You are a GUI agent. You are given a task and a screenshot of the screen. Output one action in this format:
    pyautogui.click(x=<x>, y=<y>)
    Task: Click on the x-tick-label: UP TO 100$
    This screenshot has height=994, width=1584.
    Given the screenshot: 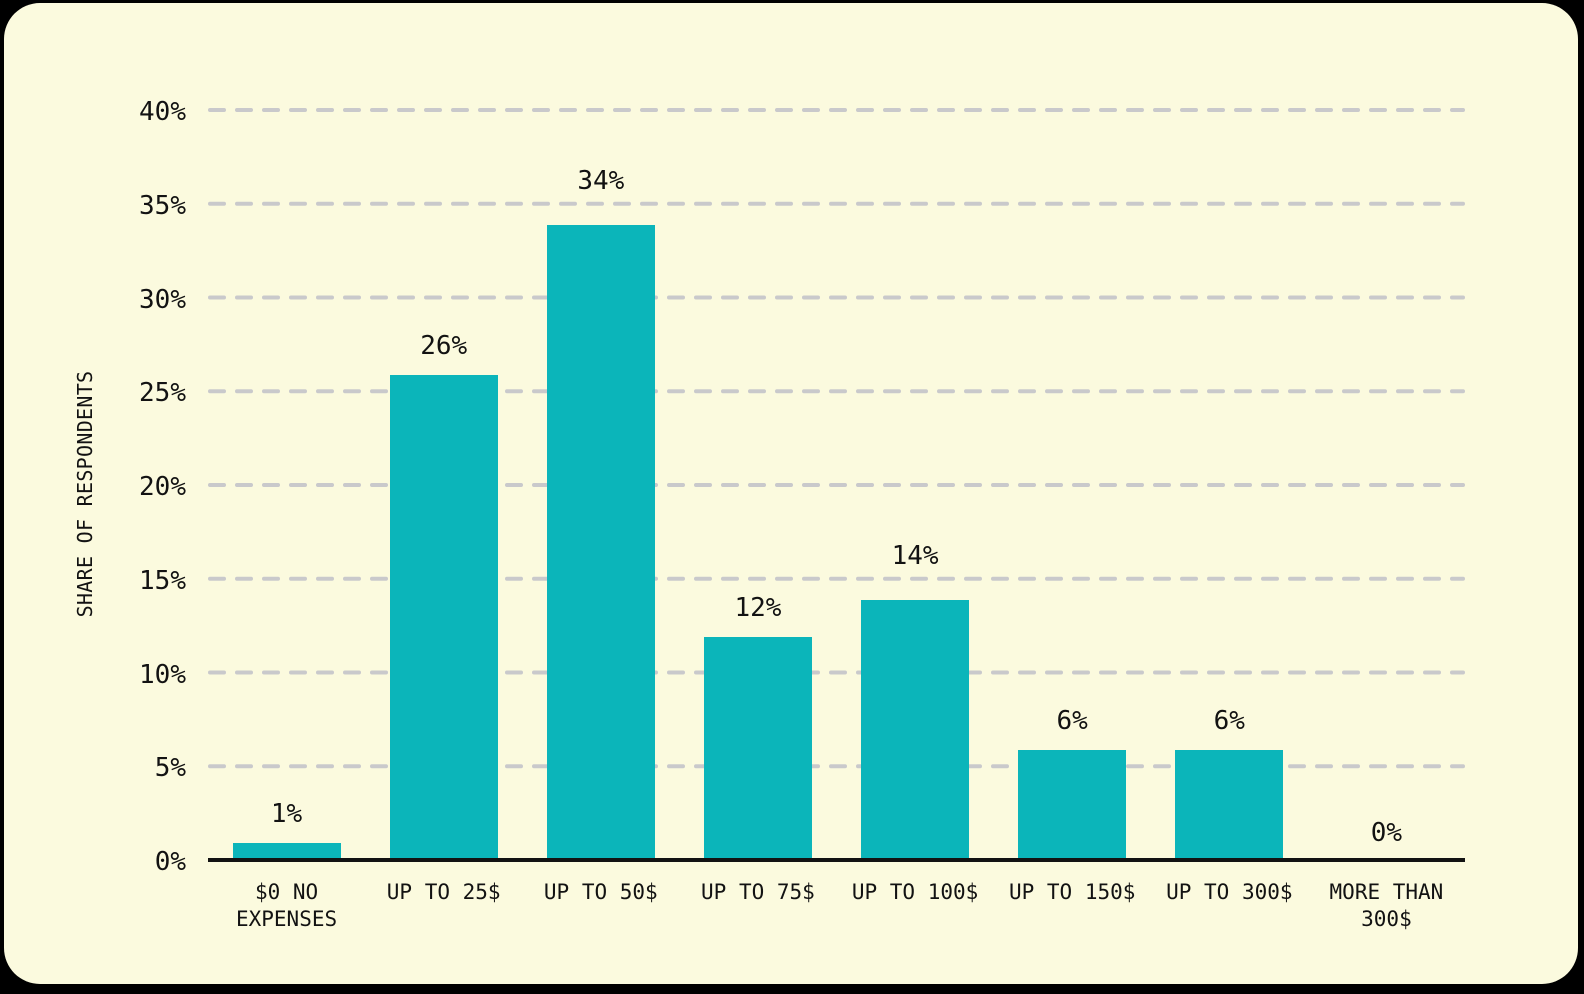 What is the action you would take?
    pyautogui.click(x=915, y=892)
    